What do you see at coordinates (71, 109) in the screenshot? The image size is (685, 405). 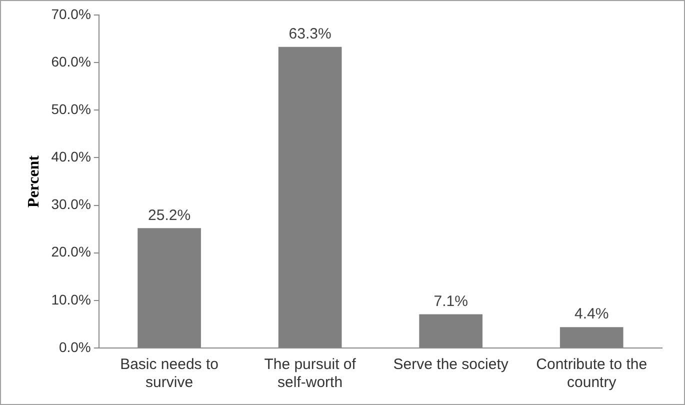 I see `y-tick-label: 50.0%` at bounding box center [71, 109].